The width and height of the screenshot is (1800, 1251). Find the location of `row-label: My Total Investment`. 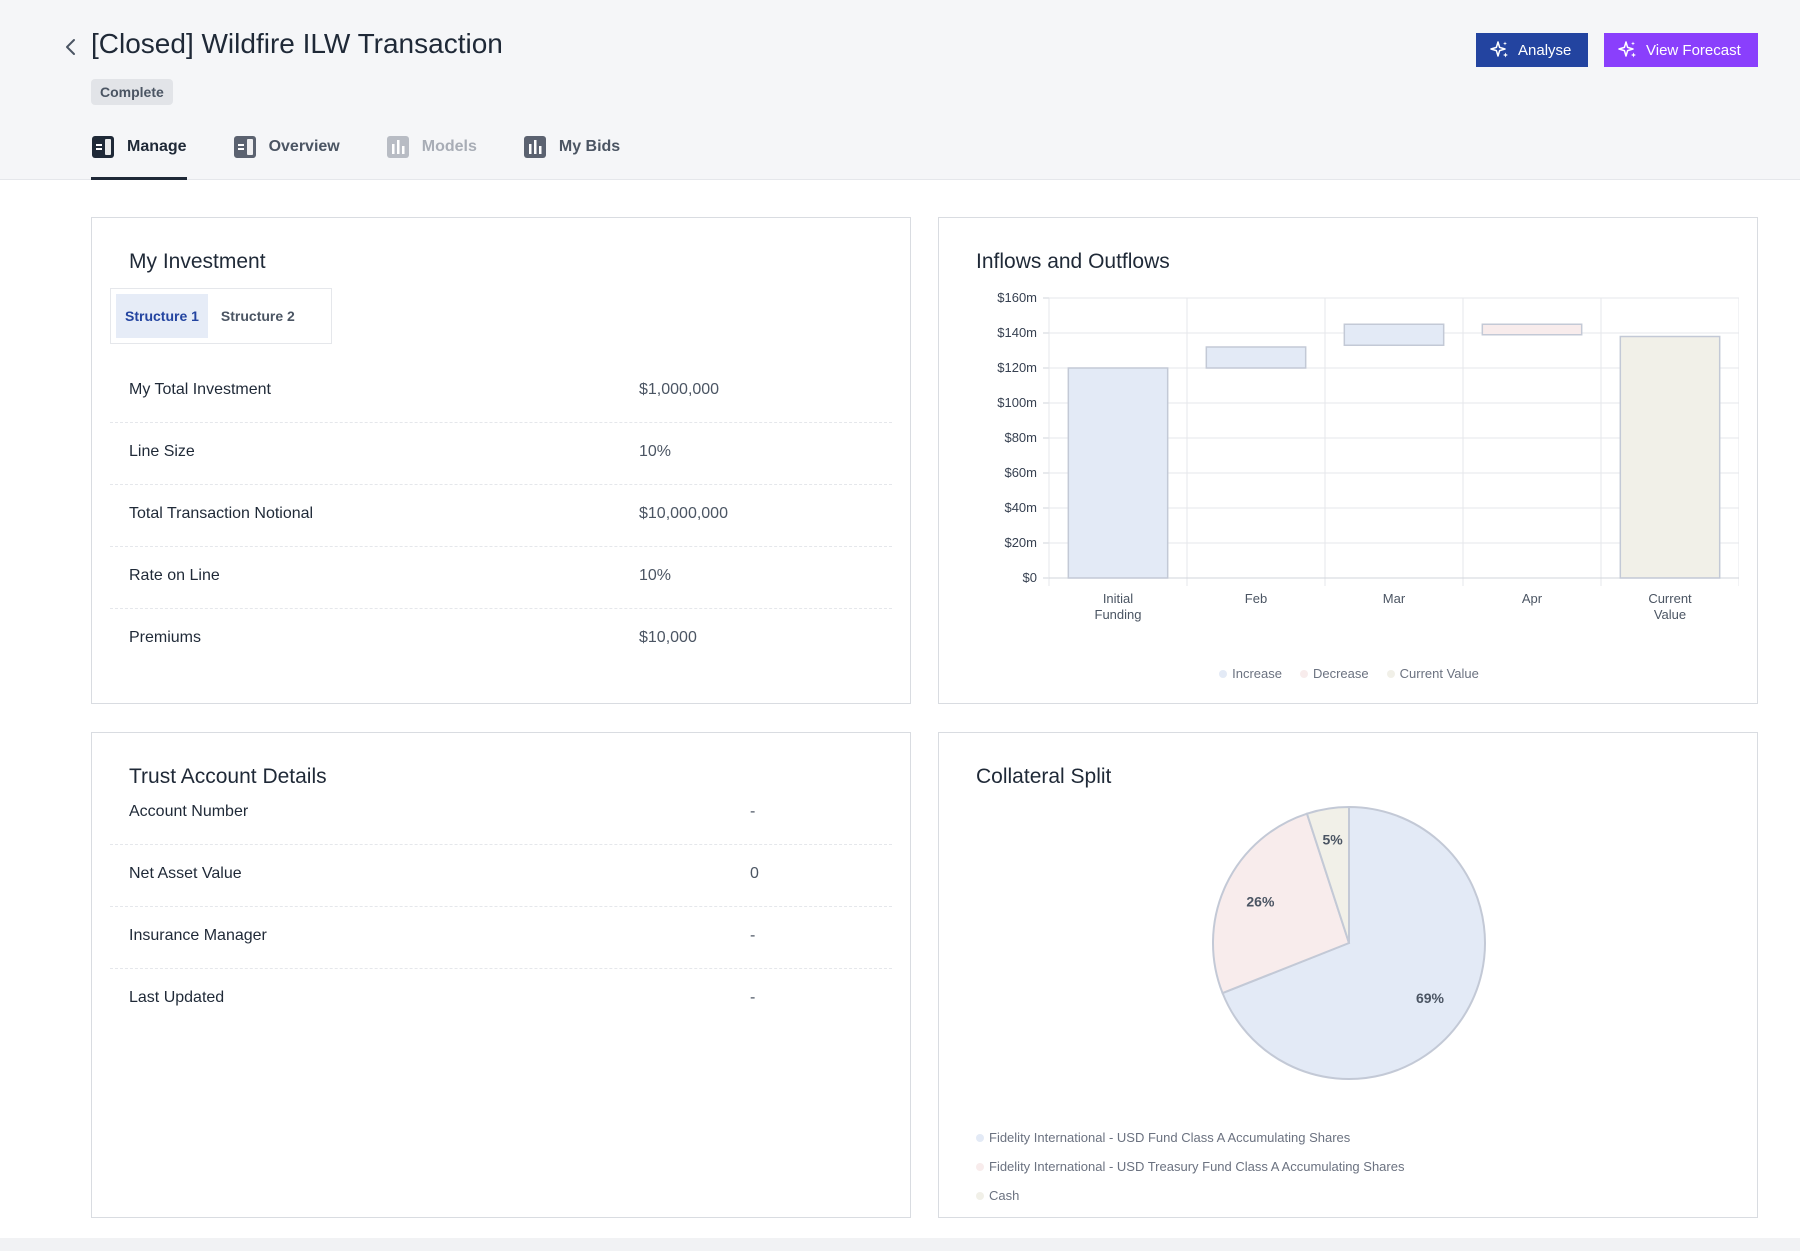

row-label: My Total Investment is located at coordinates (200, 389).